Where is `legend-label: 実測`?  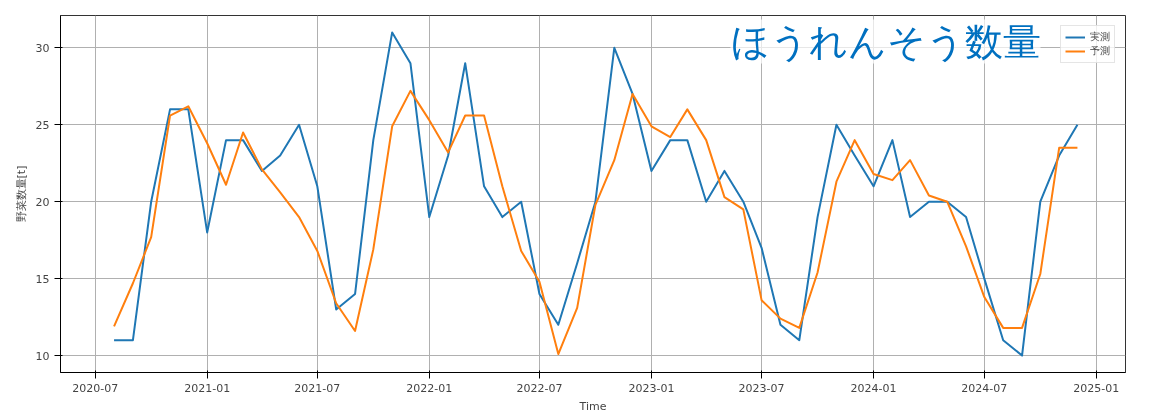 legend-label: 実測 is located at coordinates (1100, 37).